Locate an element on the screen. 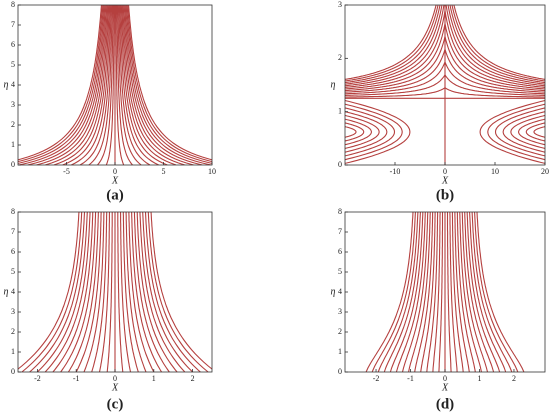 The width and height of the screenshot is (550, 416). x-tick-label: 0 is located at coordinates (445, 378).